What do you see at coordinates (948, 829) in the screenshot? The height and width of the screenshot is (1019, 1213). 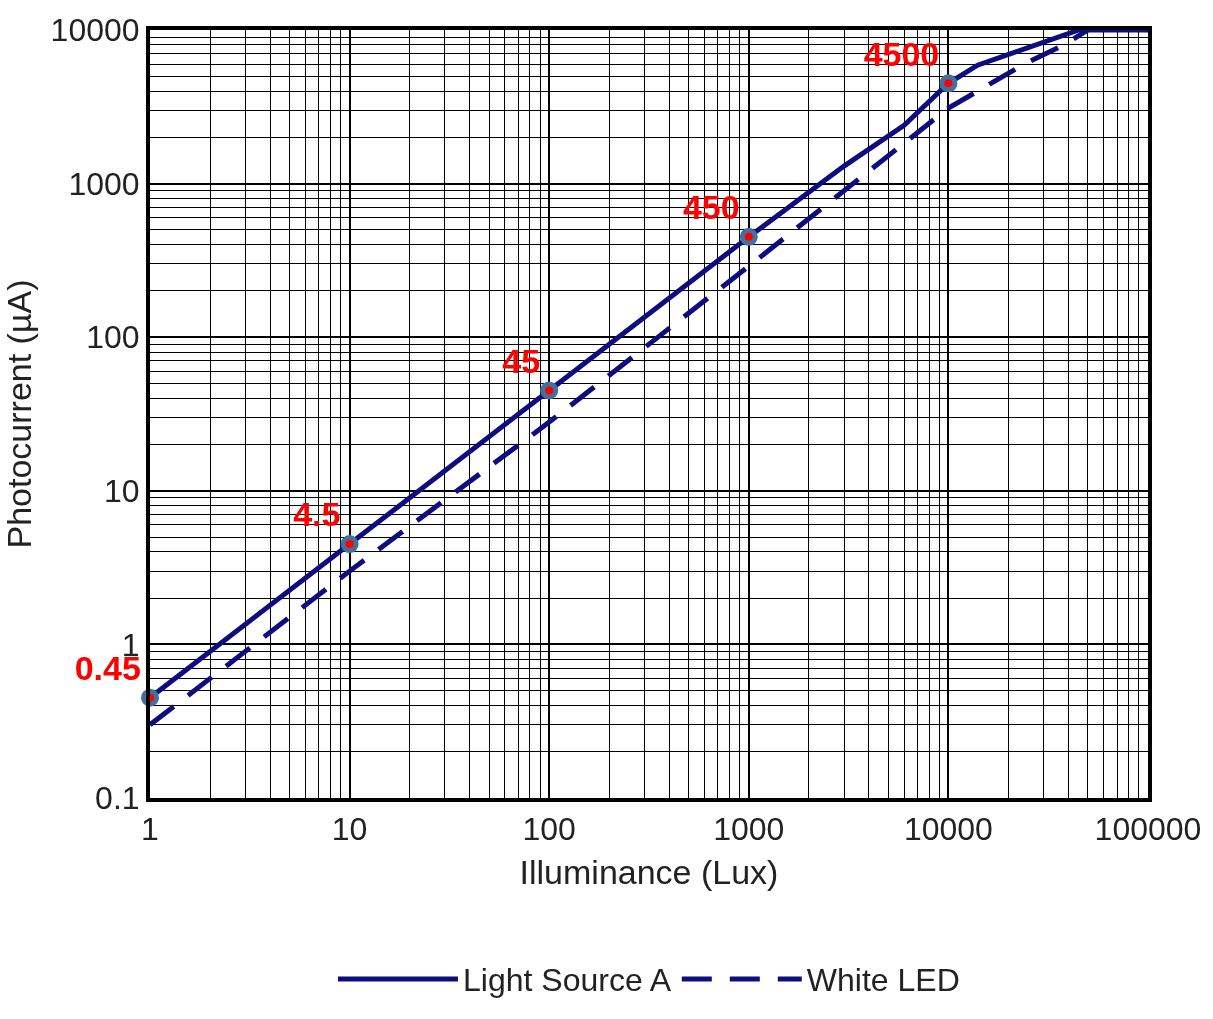 I see `x-tick-label: 10000` at bounding box center [948, 829].